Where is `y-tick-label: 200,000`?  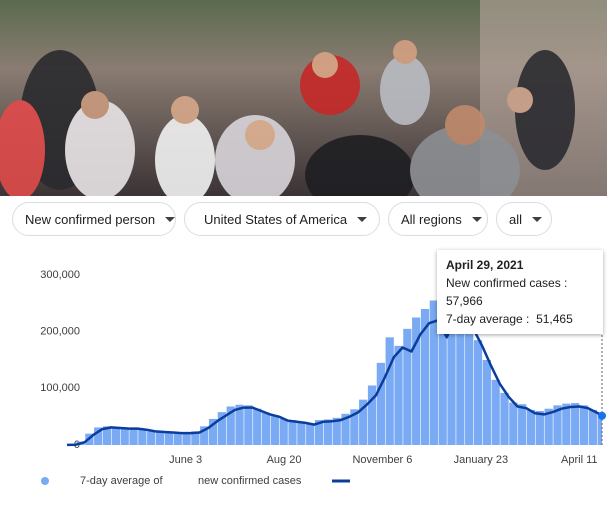 y-tick-label: 200,000 is located at coordinates (60, 332).